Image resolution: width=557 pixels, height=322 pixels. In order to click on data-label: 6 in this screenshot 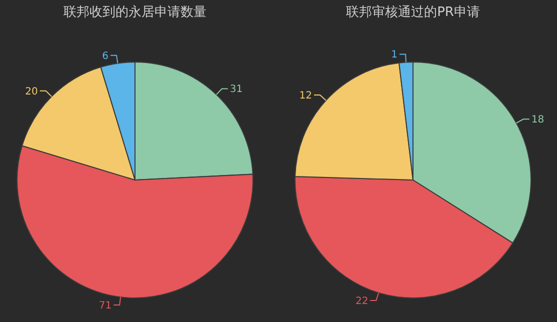, I will do `click(105, 56)`.